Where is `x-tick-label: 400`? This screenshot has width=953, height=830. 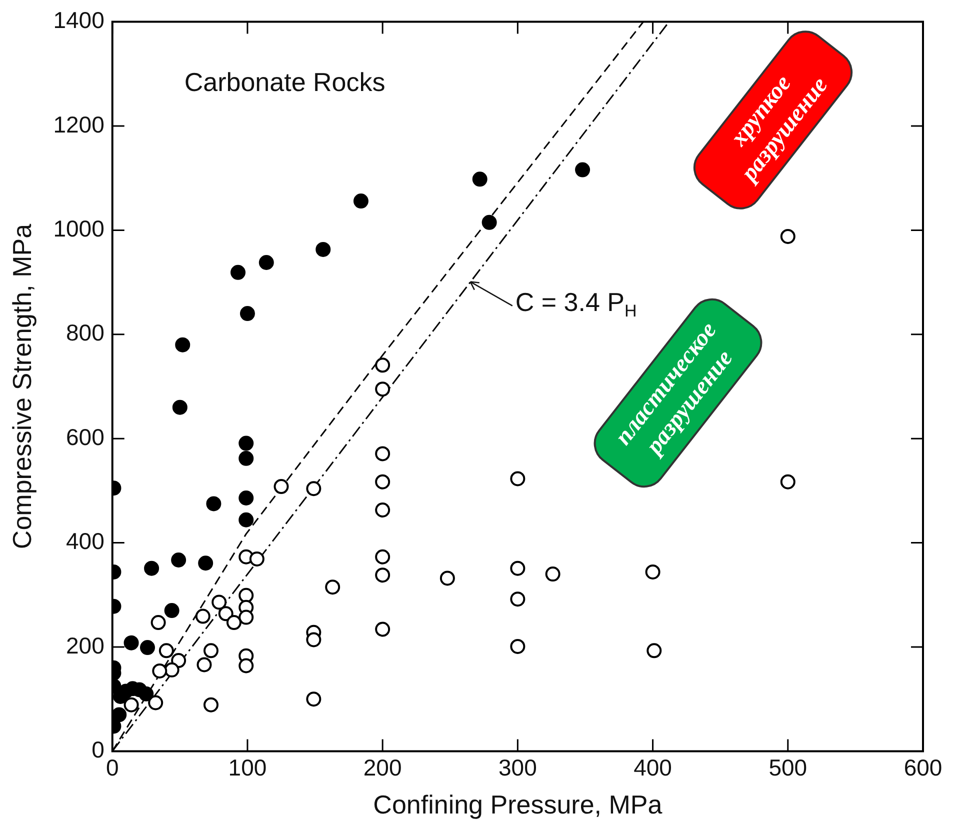 x-tick-label: 400 is located at coordinates (653, 767).